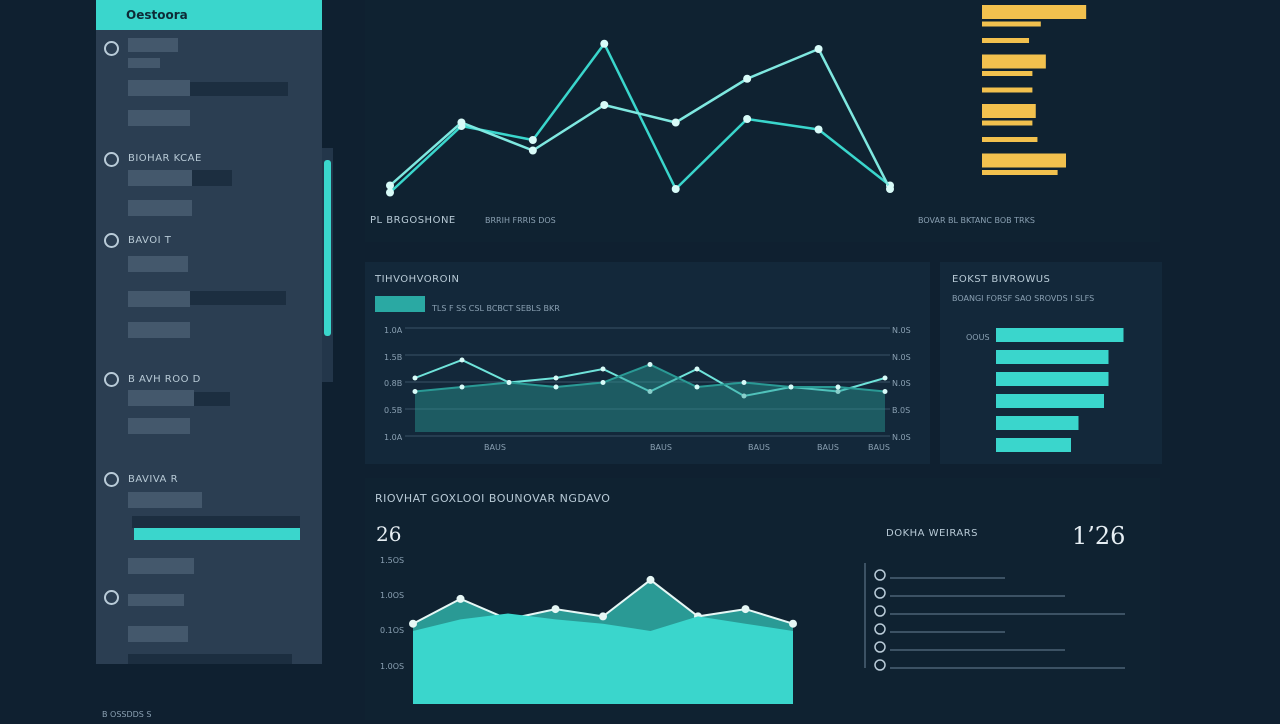  Describe the element at coordinates (493, 498) in the screenshot. I see `bottom-chart-title: RIOVHAT GOXLOOI BOUNOVAR NGDAVO` at that location.